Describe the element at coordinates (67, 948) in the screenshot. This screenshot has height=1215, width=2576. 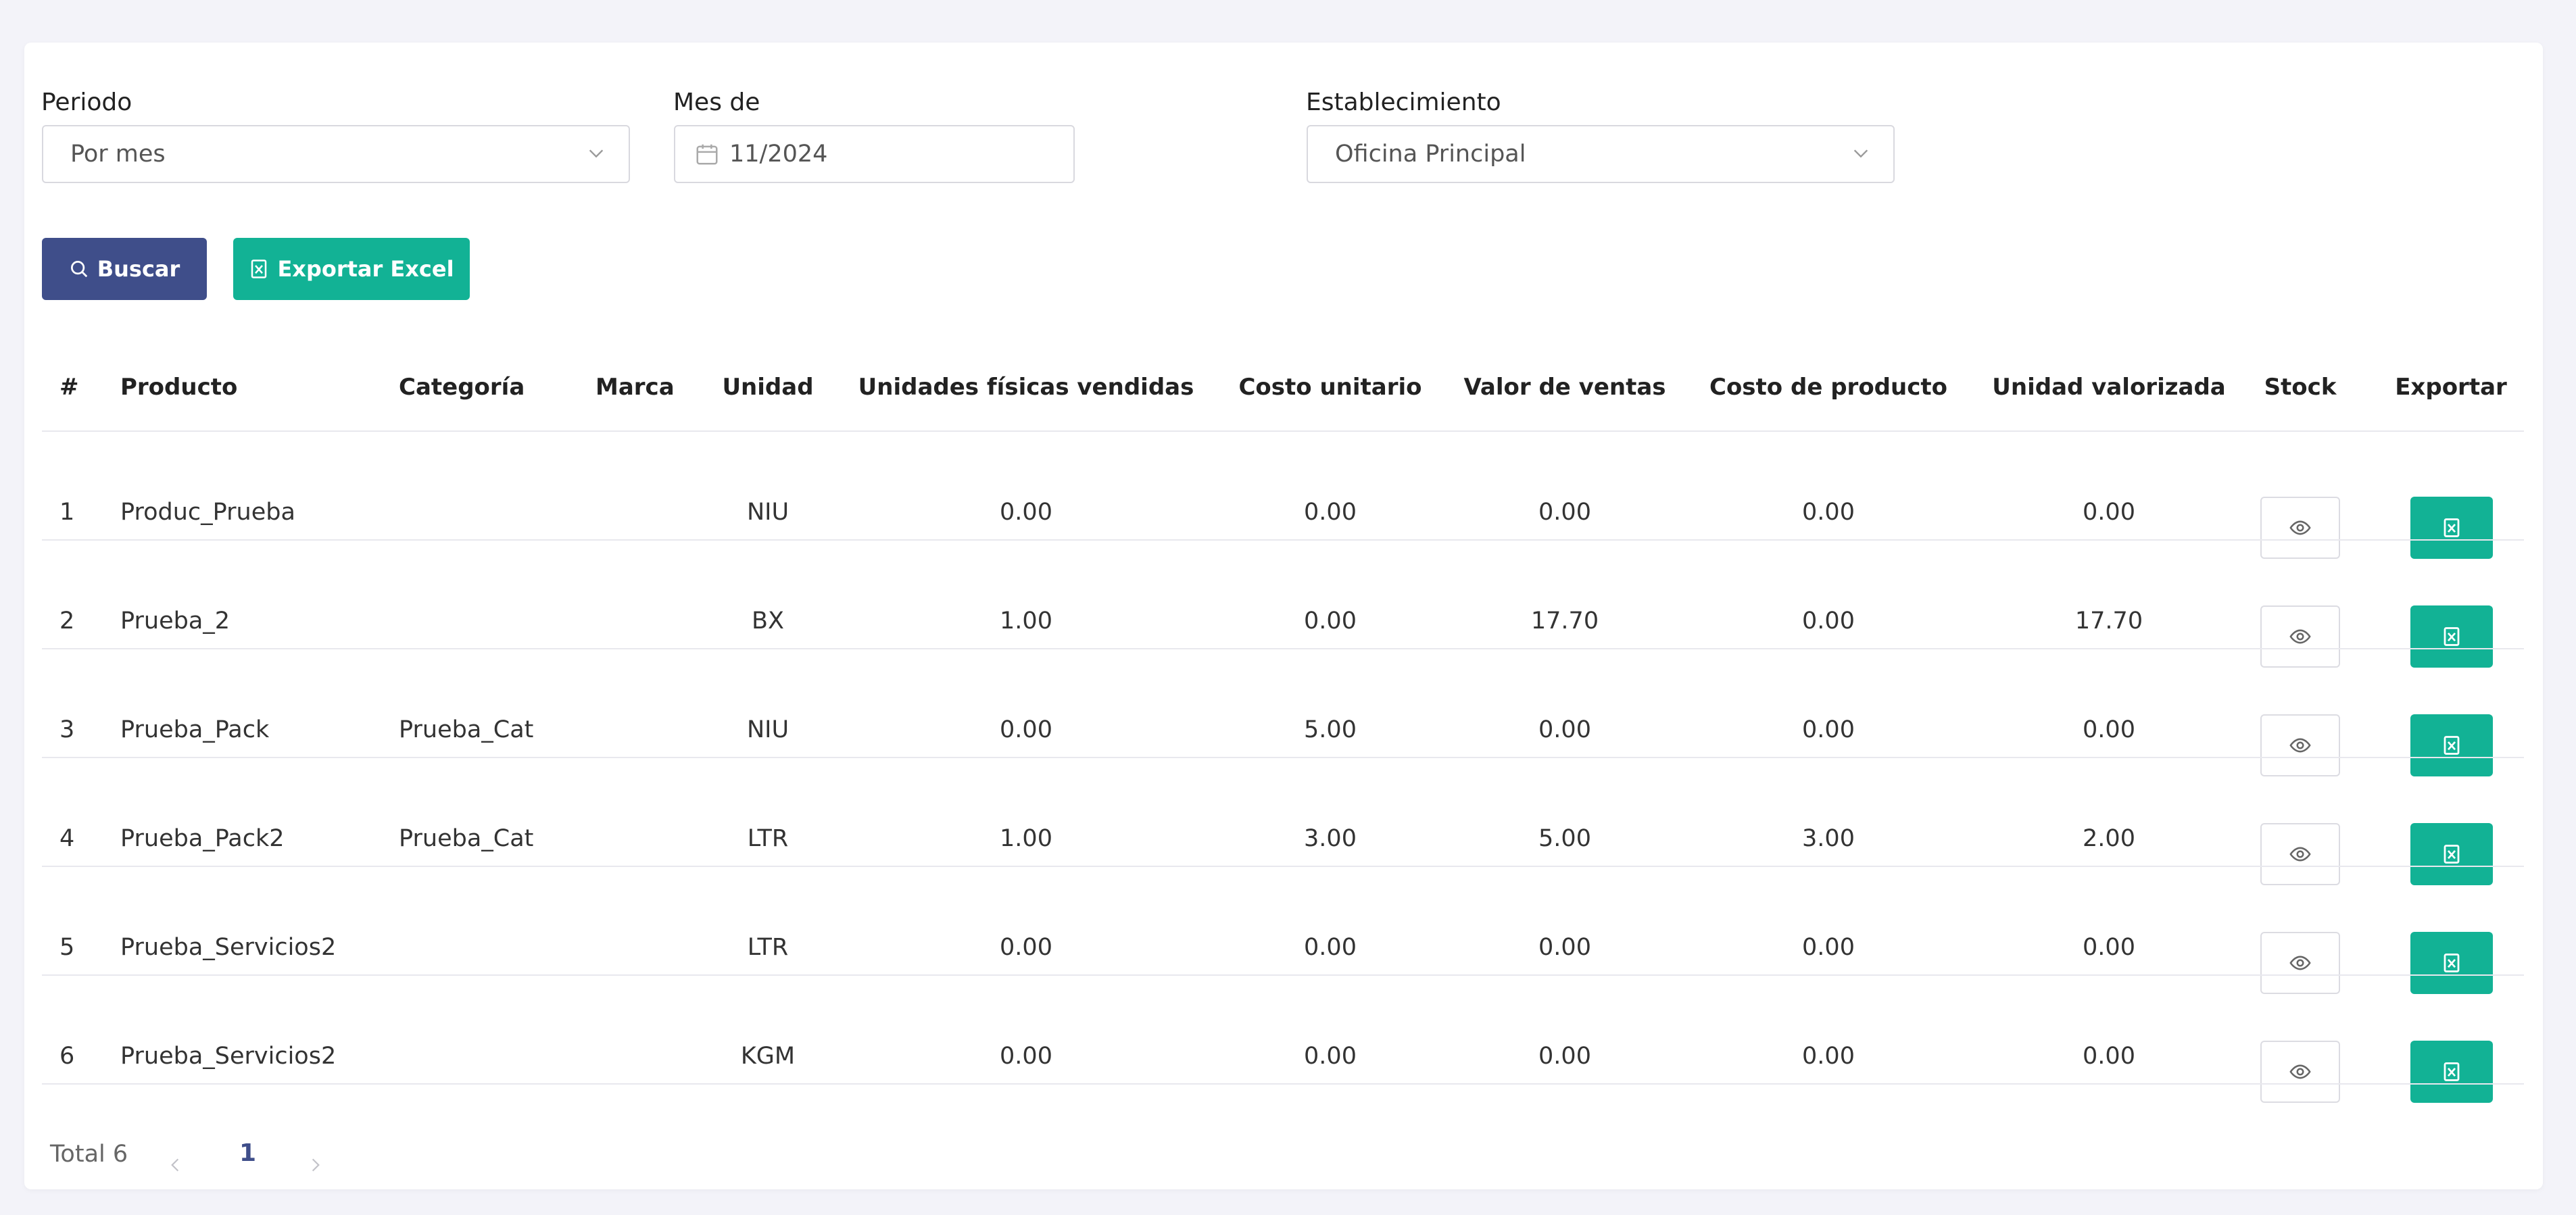
I see `cell-num: 5` at that location.